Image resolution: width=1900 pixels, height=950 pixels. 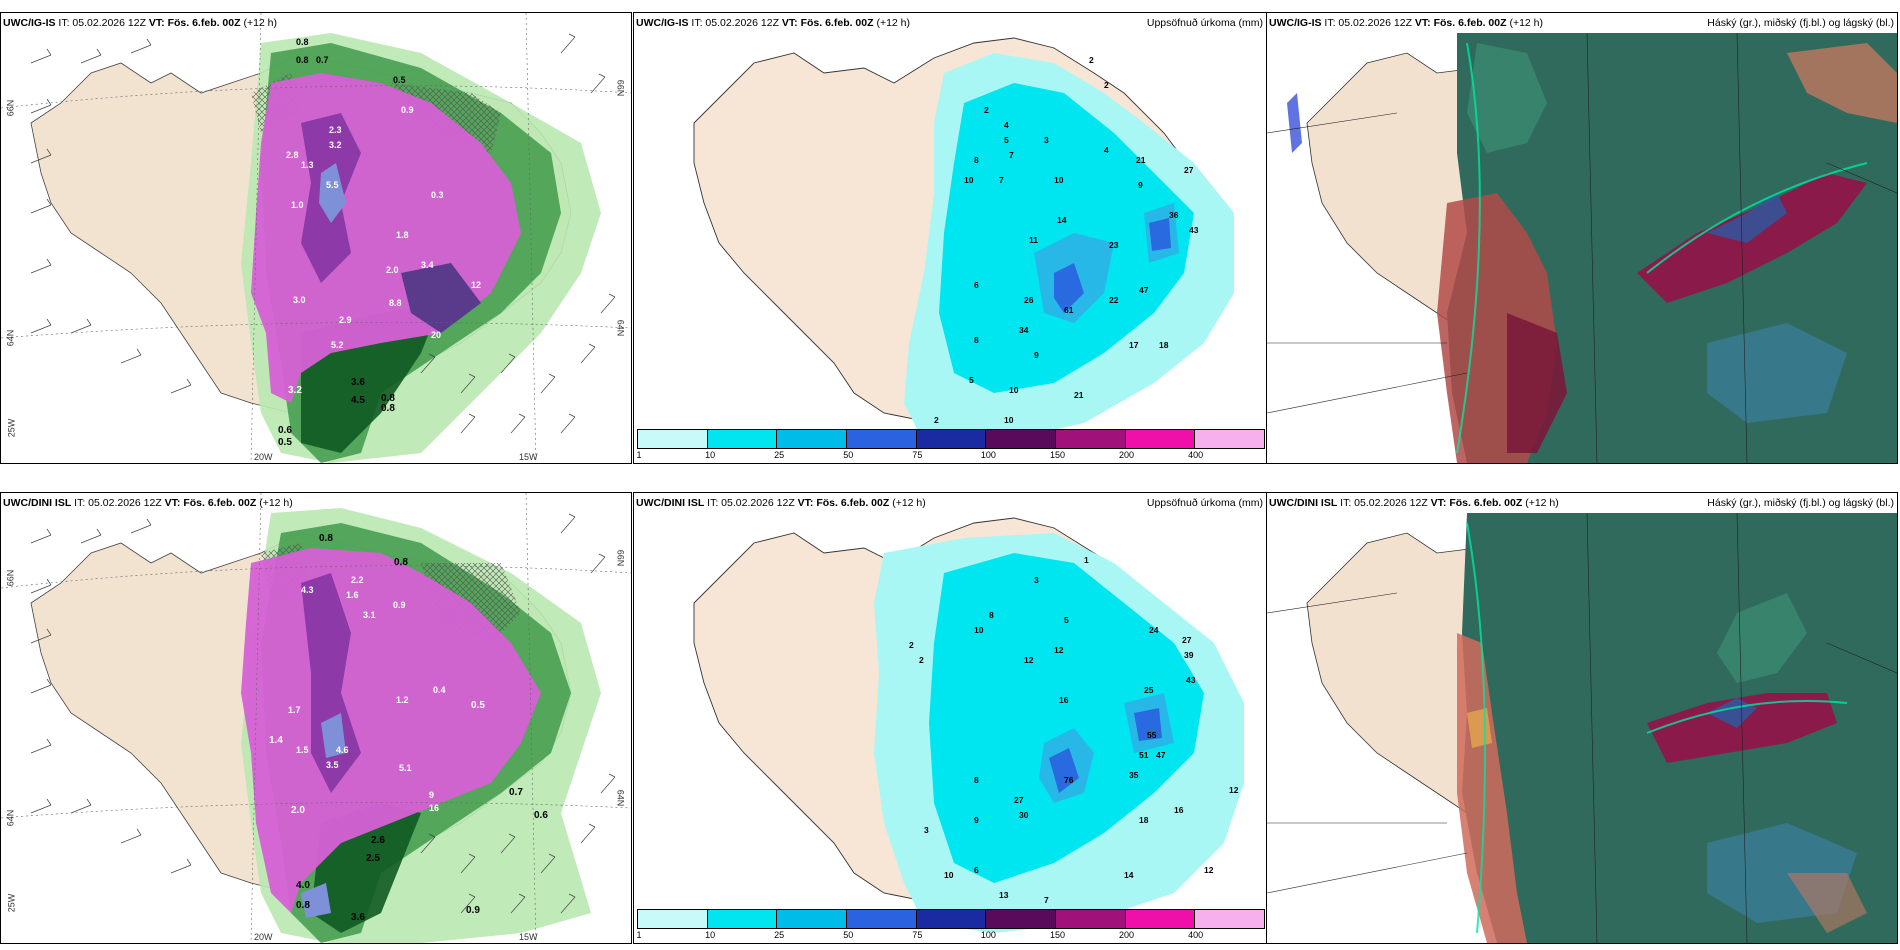 What do you see at coordinates (399, 80) in the screenshot?
I see `snow-value: 0.5` at bounding box center [399, 80].